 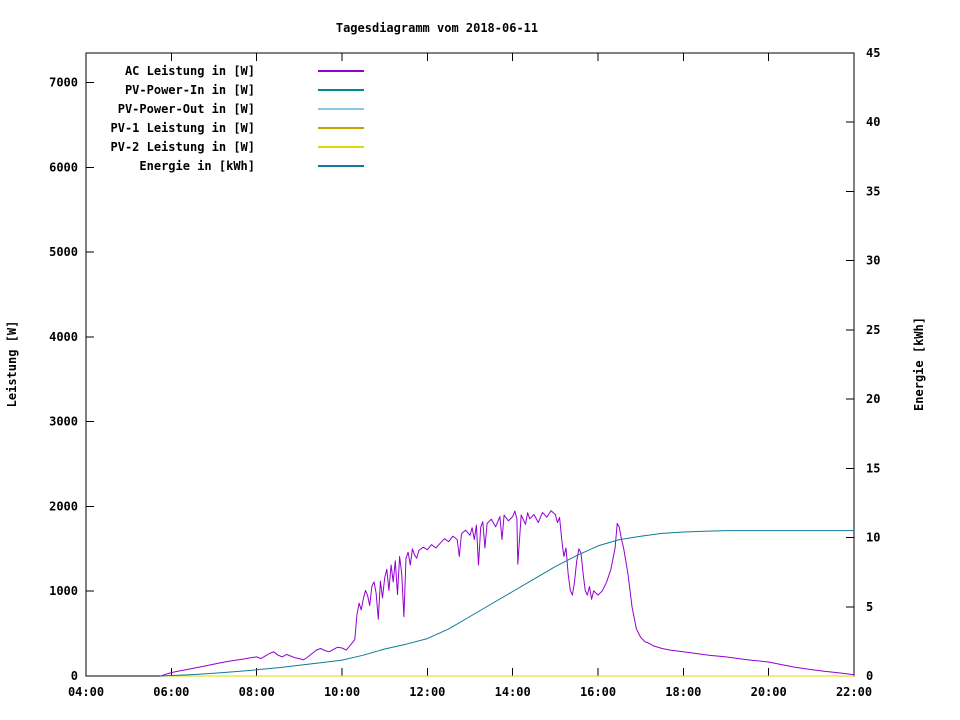 I want to click on chart-title: Tagesdiagramm vom 2018-06-11, so click(x=437, y=28).